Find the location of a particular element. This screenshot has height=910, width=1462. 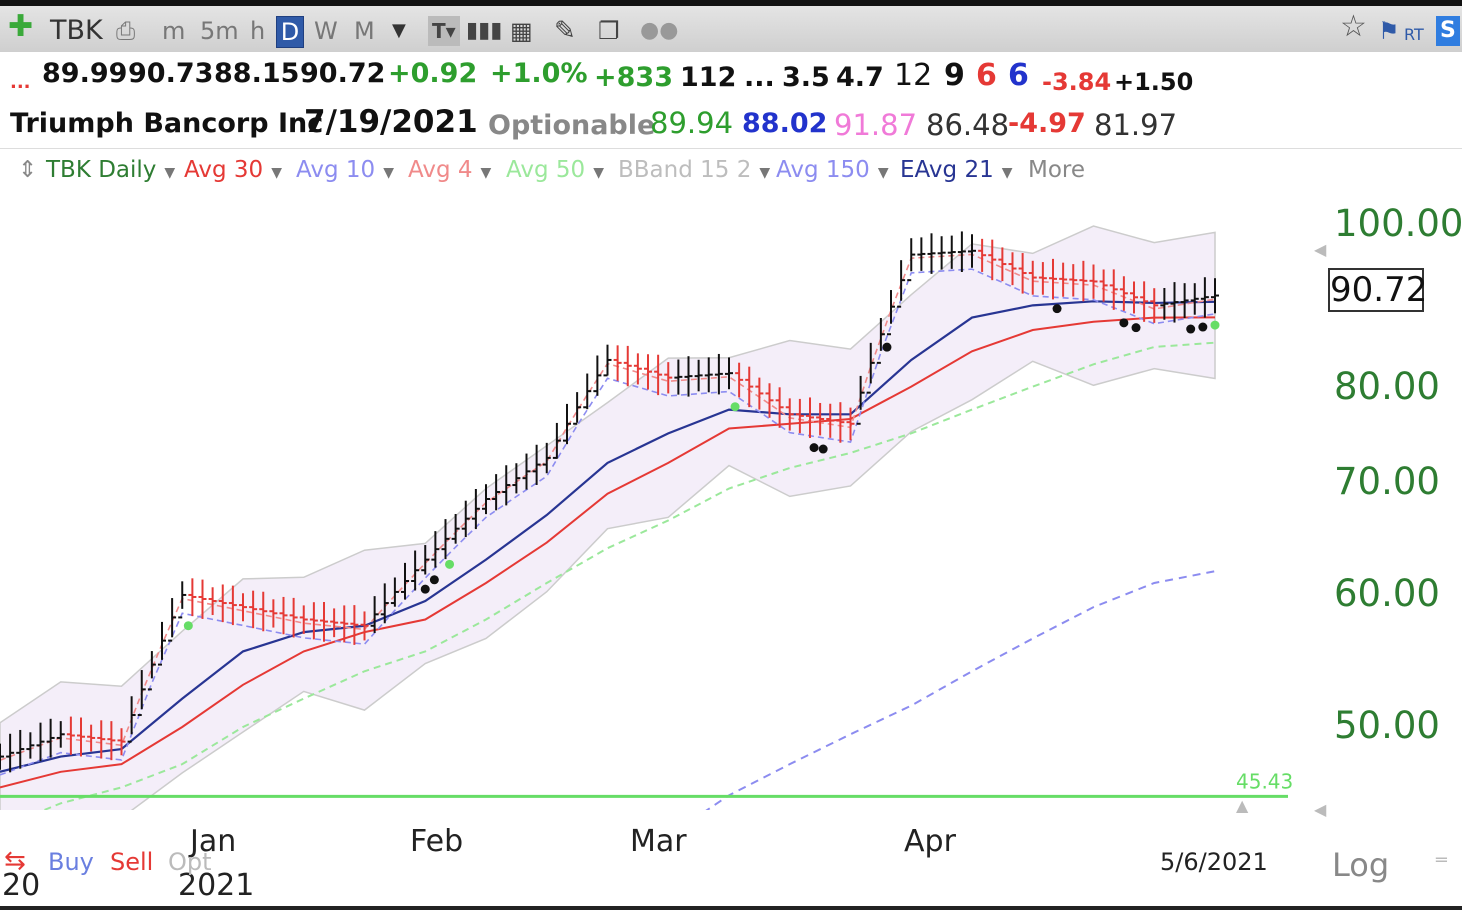

legend-item-avg-150: Avg 150 ▼ is located at coordinates (832, 170).